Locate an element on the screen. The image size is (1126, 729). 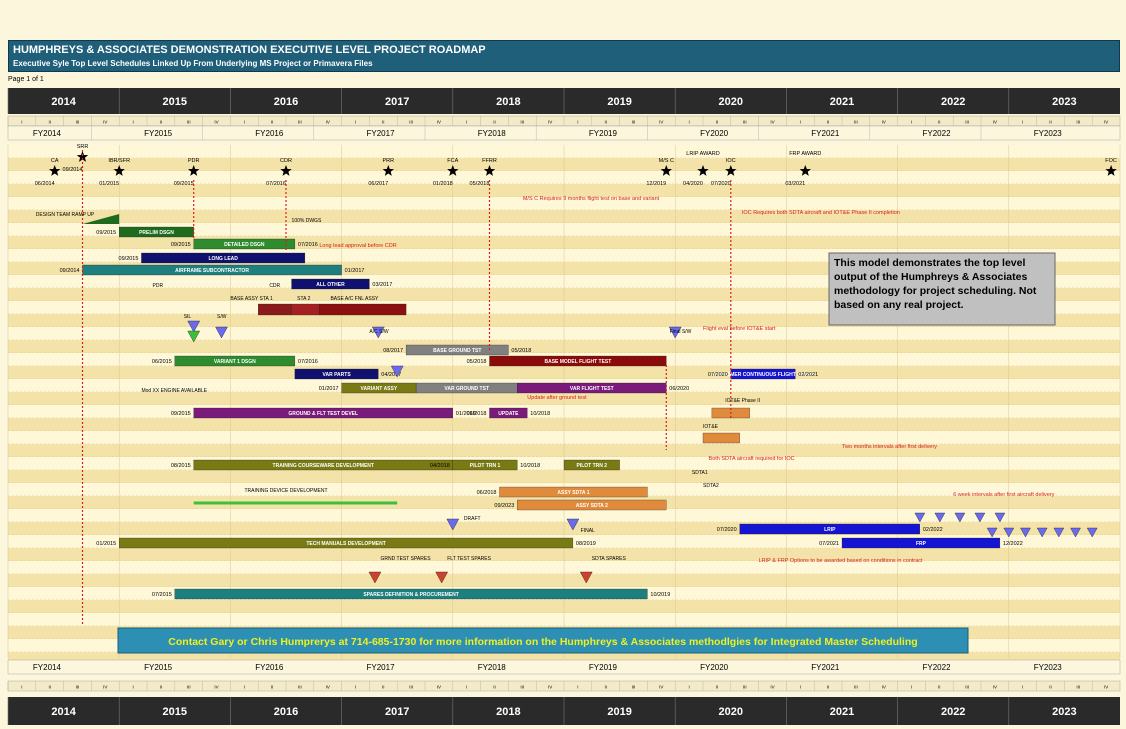
bar-end-date: 07/2016 is located at coordinates (308, 362).